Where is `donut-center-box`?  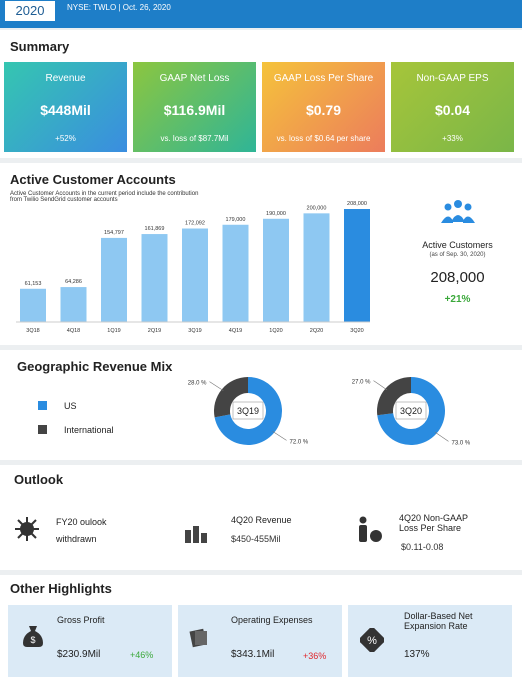
donut-center-box is located at coordinates (248, 410).